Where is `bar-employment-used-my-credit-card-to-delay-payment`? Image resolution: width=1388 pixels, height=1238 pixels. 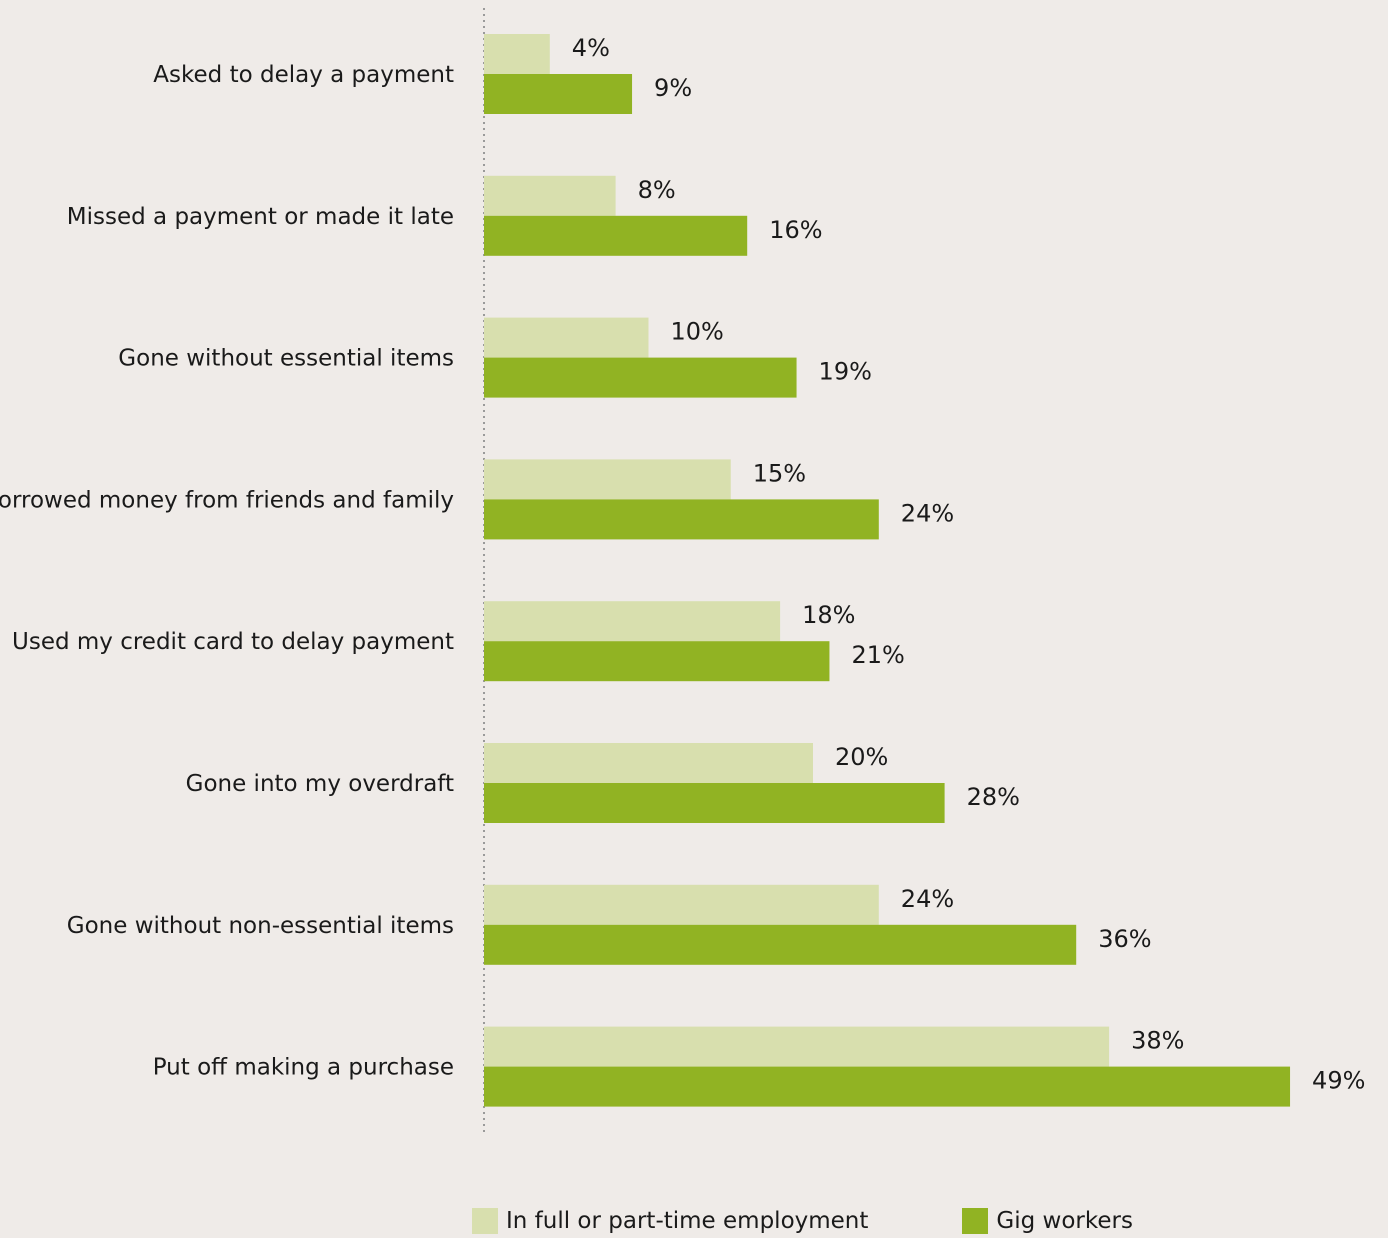 bar-employment-used-my-credit-card-to-delay-payment is located at coordinates (632, 621).